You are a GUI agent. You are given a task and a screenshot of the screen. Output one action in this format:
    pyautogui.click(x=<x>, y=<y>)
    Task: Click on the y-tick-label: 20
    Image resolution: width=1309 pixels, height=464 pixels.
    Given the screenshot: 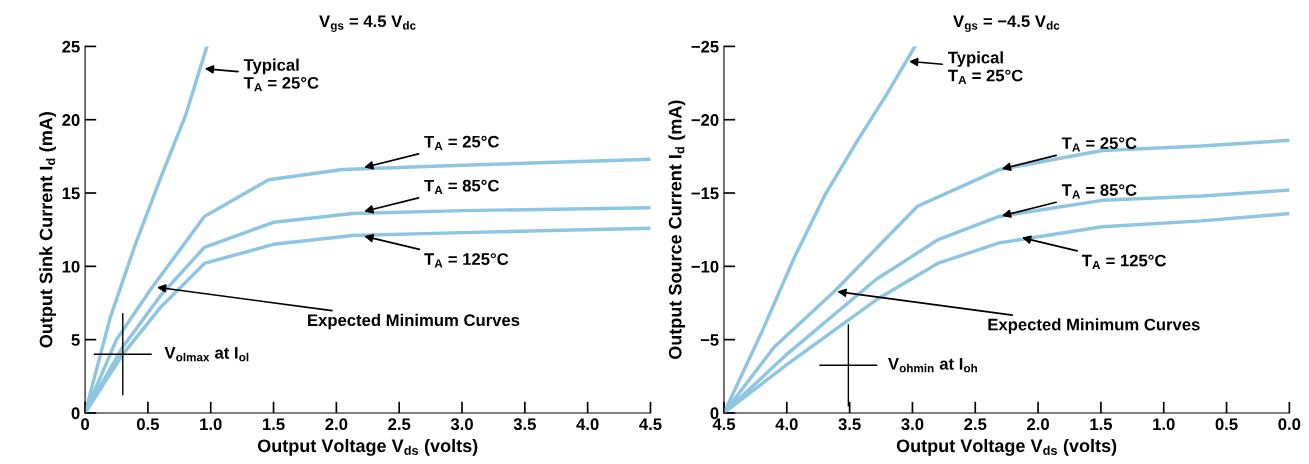 What is the action you would take?
    pyautogui.click(x=71, y=120)
    